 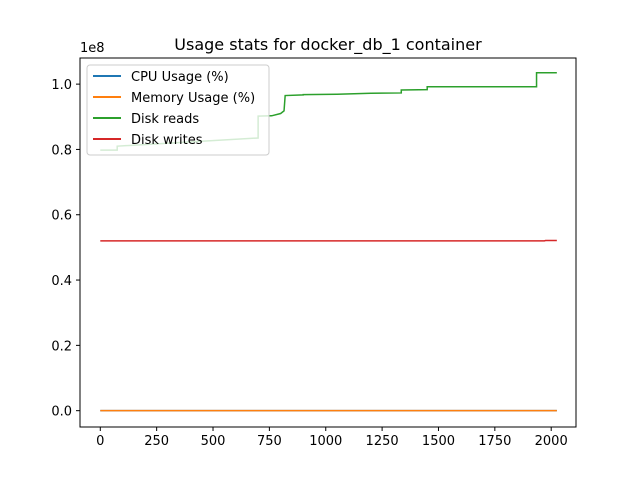 What do you see at coordinates (165, 119) in the screenshot?
I see `legend-label: Disk reads` at bounding box center [165, 119].